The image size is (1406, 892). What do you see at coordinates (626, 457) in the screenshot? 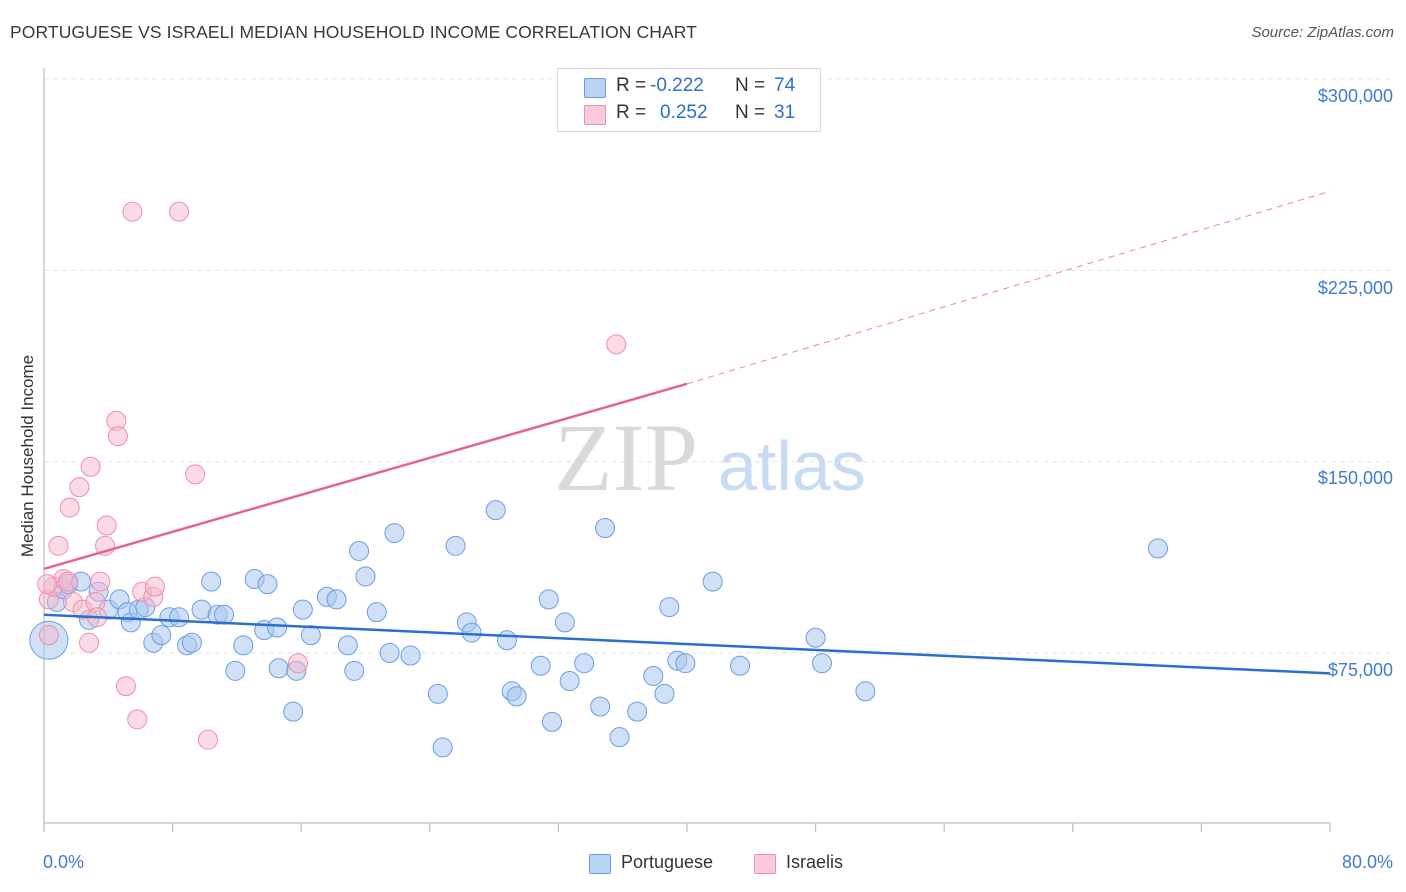
I see `watermark-zip: ZIP` at bounding box center [626, 457].